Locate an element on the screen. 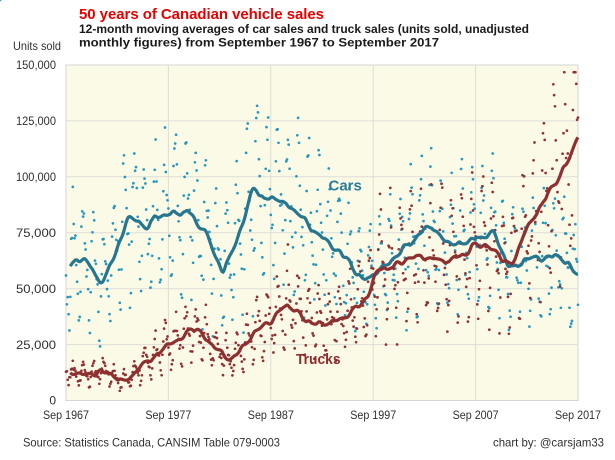  svg-text: 100,000 is located at coordinates (36, 177).